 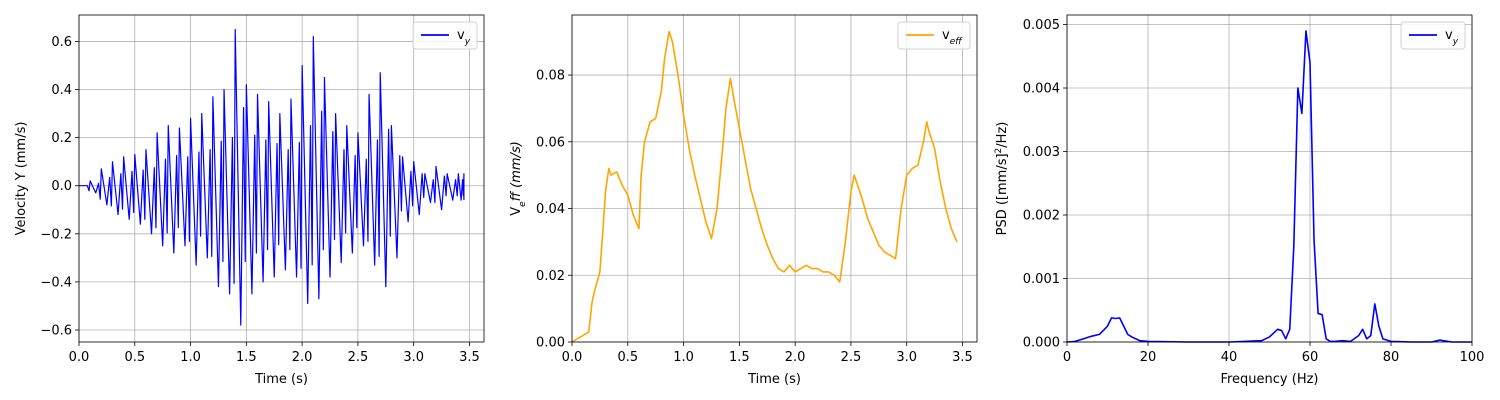 What do you see at coordinates (550, 343) in the screenshot?
I see `y-tick-label: 0.00` at bounding box center [550, 343].